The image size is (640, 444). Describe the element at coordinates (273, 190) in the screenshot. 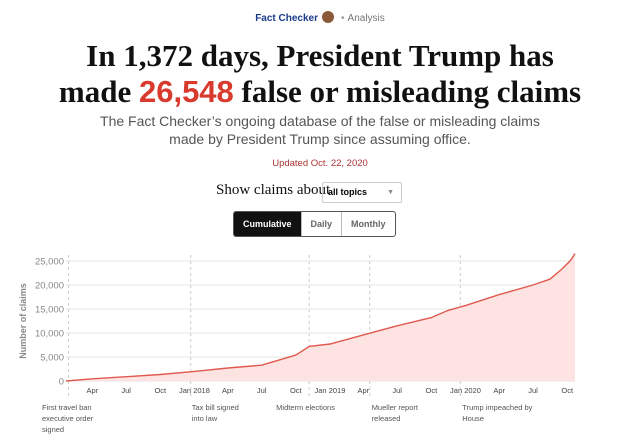

I see `filter-label: Show claims about` at that location.